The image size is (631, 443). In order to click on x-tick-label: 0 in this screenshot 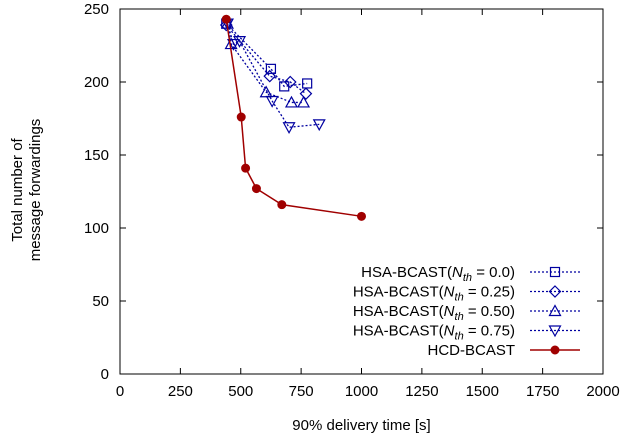, I will do `click(120, 391)`.